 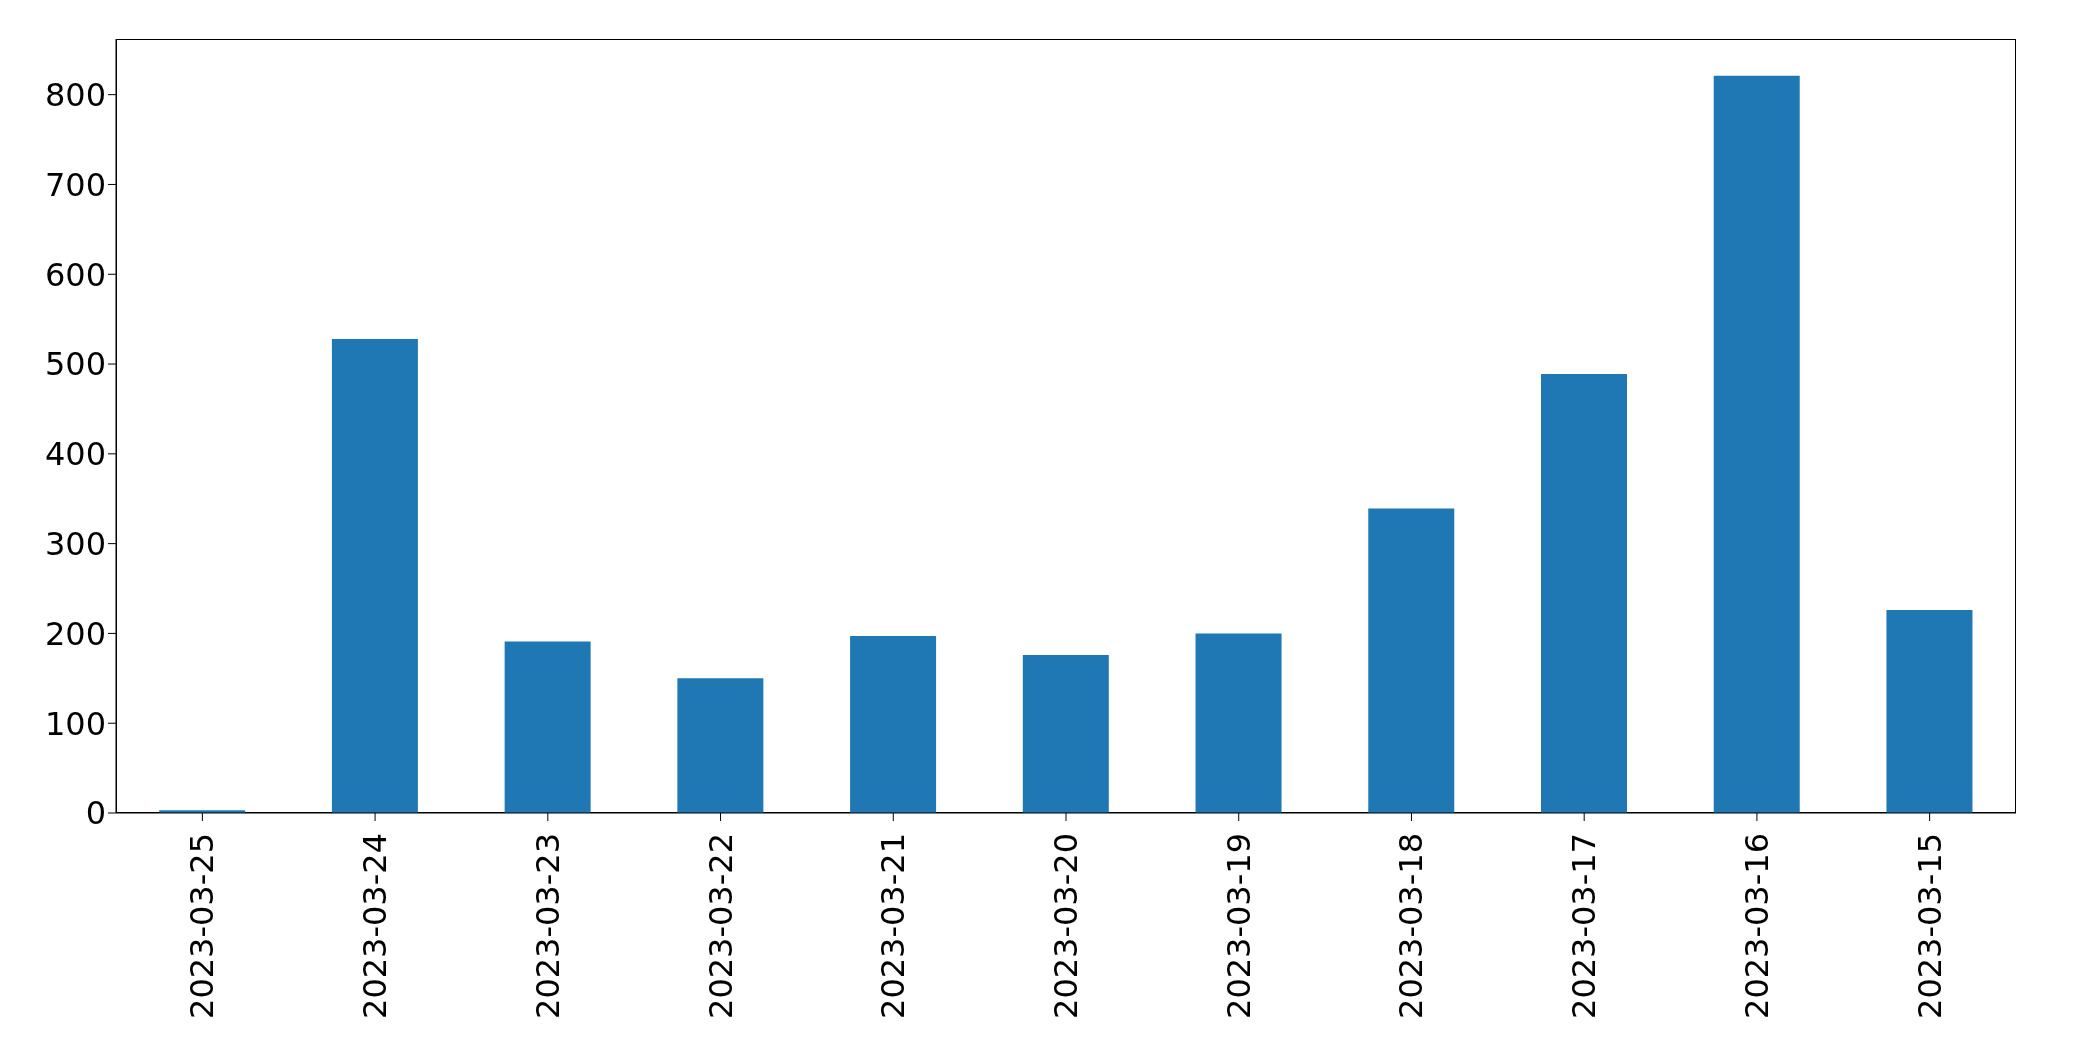 What do you see at coordinates (75, 633) in the screenshot?
I see `y-tick-label: 200` at bounding box center [75, 633].